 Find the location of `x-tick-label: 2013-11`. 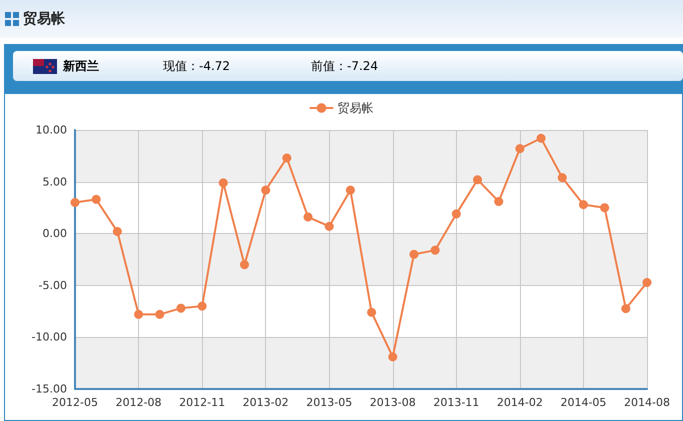

x-tick-label: 2013-11 is located at coordinates (456, 402).